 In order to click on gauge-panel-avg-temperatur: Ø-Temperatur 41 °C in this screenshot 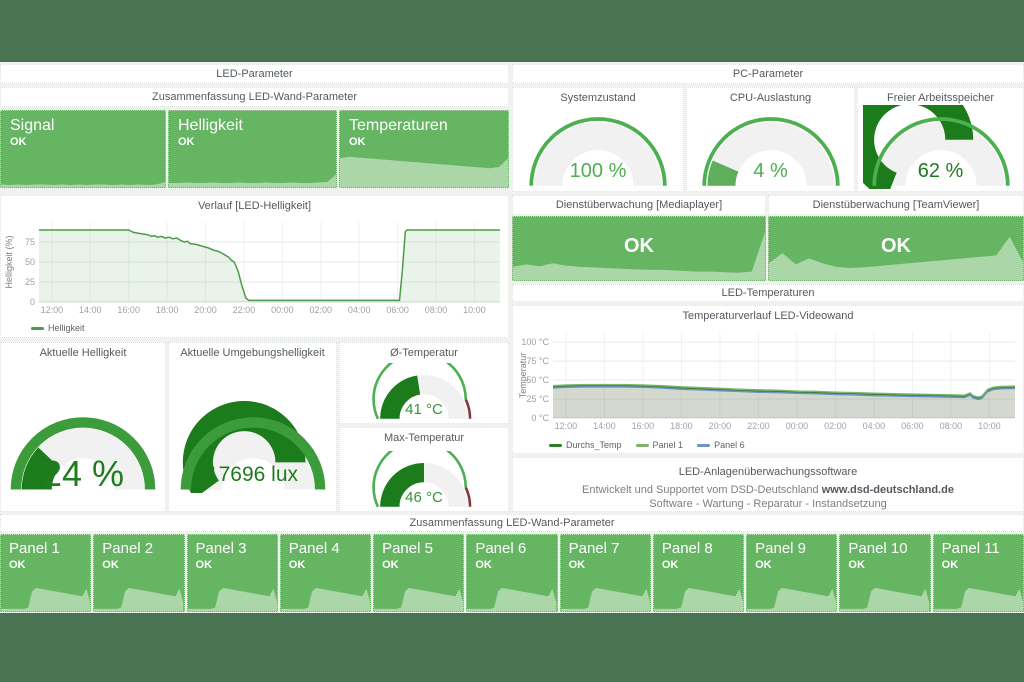, I will do `click(424, 383)`.